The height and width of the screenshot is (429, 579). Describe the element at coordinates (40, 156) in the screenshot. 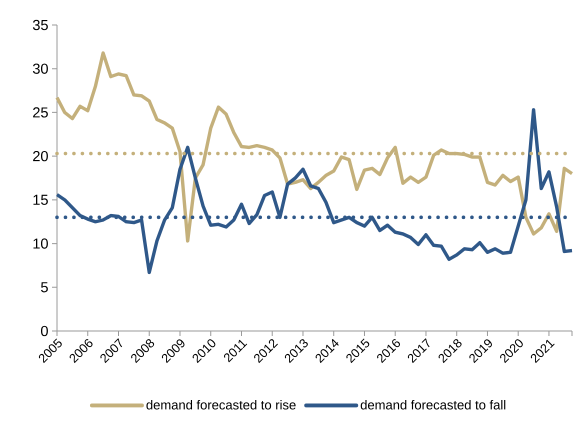

I see `y-tick-label: 20` at that location.